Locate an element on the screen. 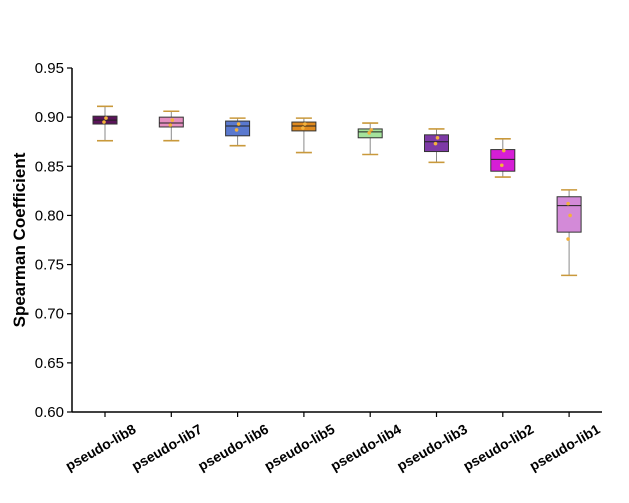  x-tick-label: pseudo-lib5 is located at coordinates (299, 447).